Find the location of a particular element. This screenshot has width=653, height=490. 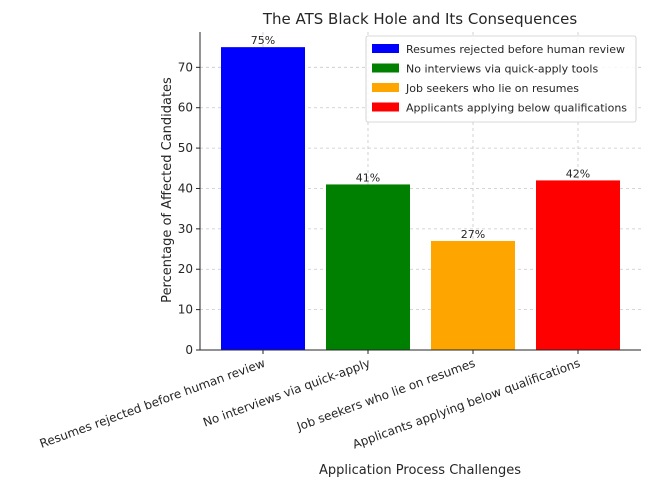

legend-entry-1: No interviews via quick-apply tools is located at coordinates (502, 69).